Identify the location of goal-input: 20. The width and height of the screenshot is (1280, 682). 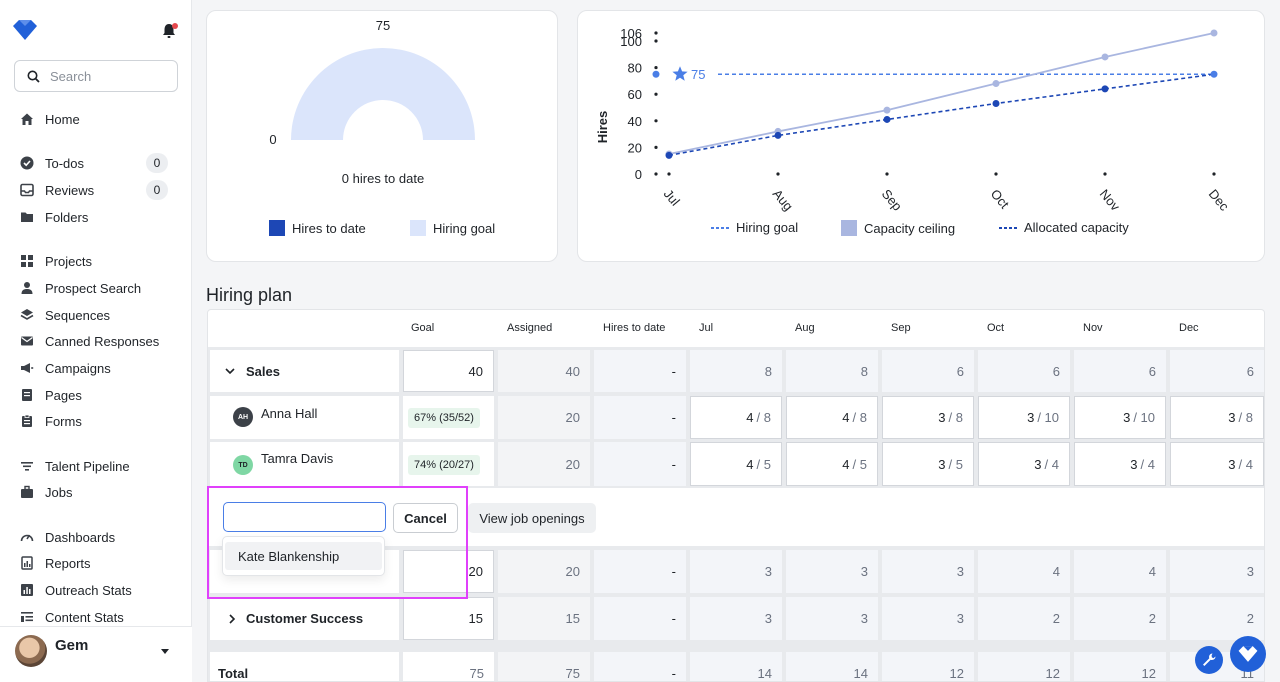
(448, 571).